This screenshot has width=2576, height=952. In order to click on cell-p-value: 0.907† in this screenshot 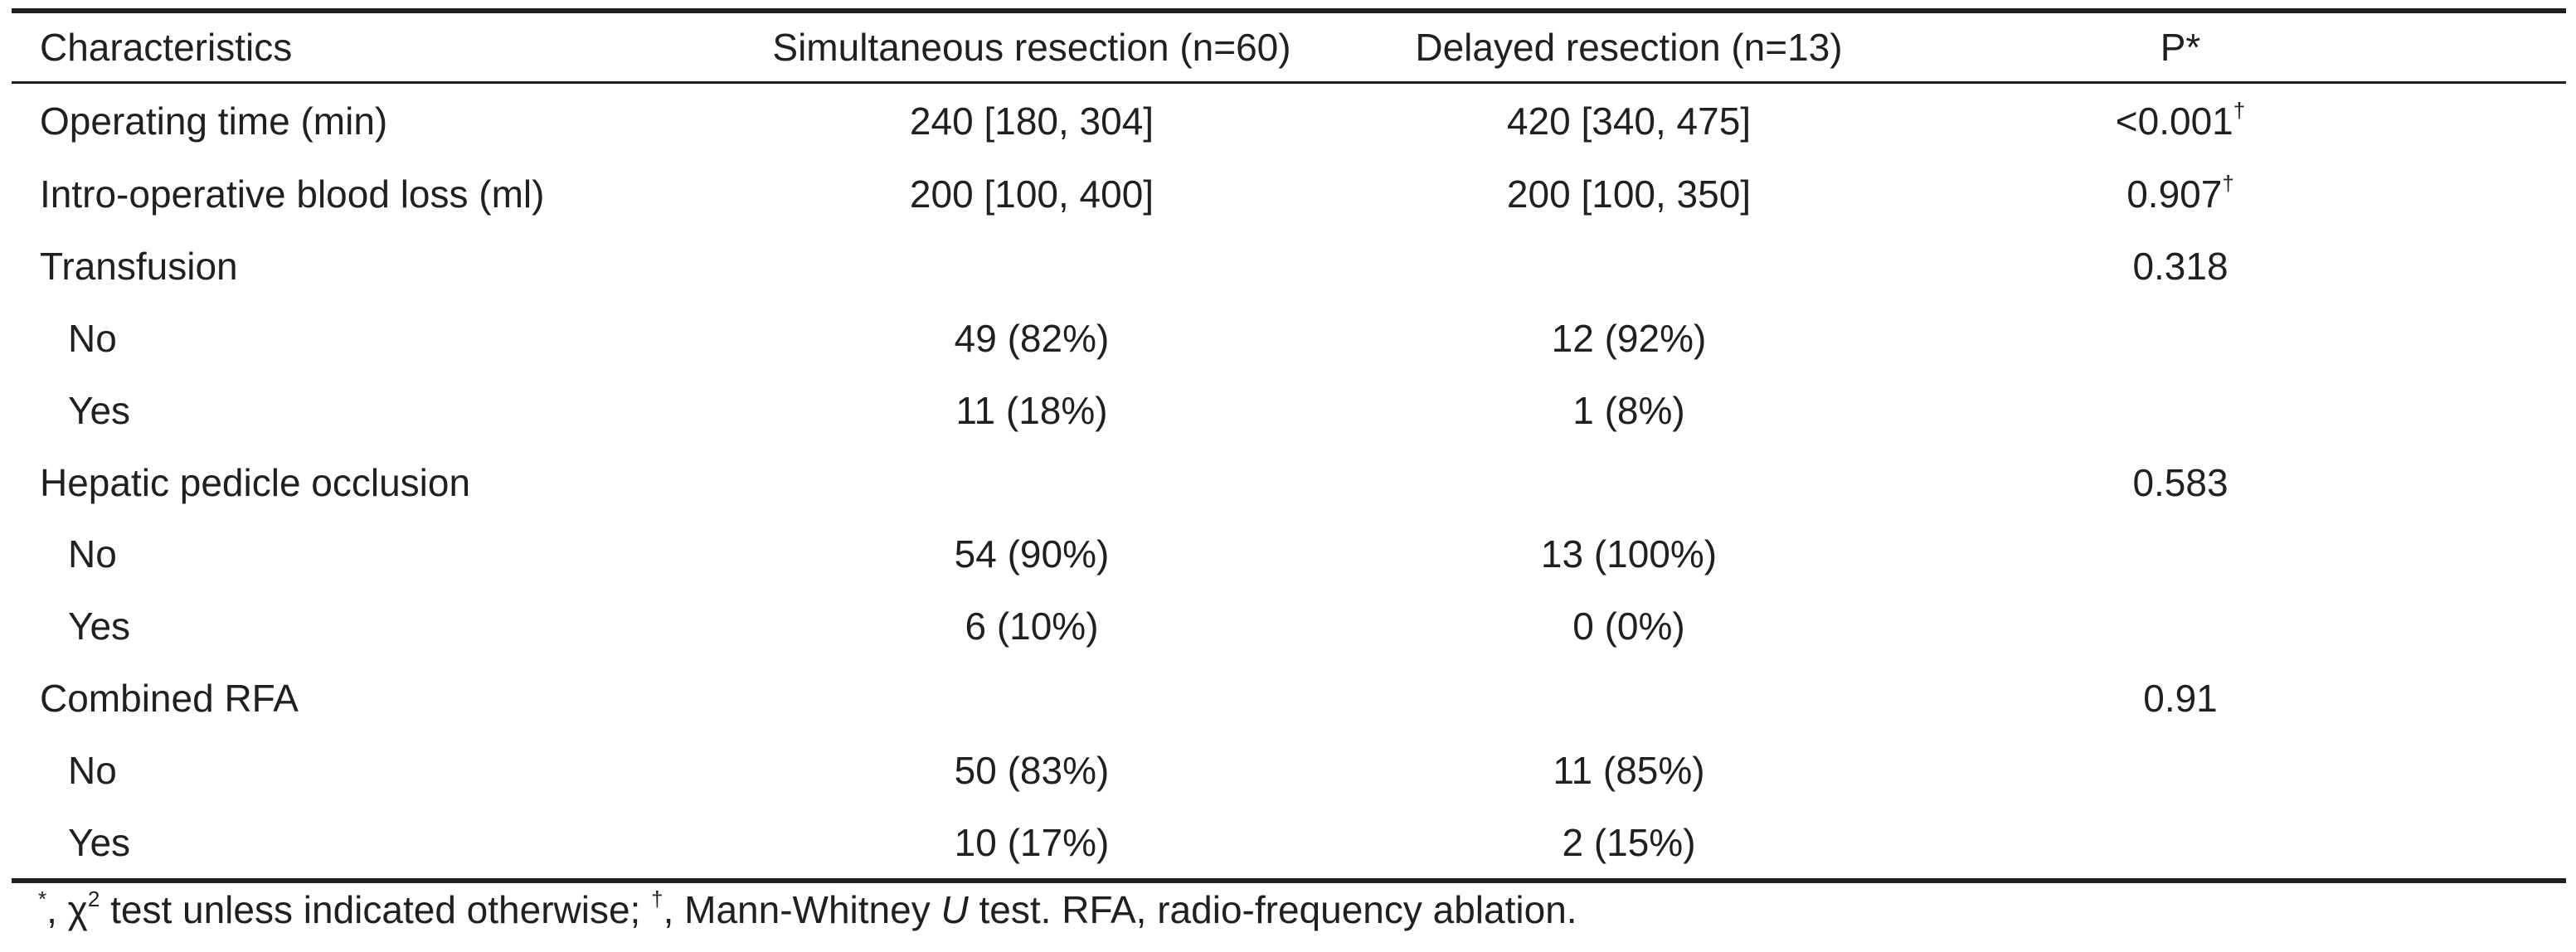, I will do `click(2180, 193)`.